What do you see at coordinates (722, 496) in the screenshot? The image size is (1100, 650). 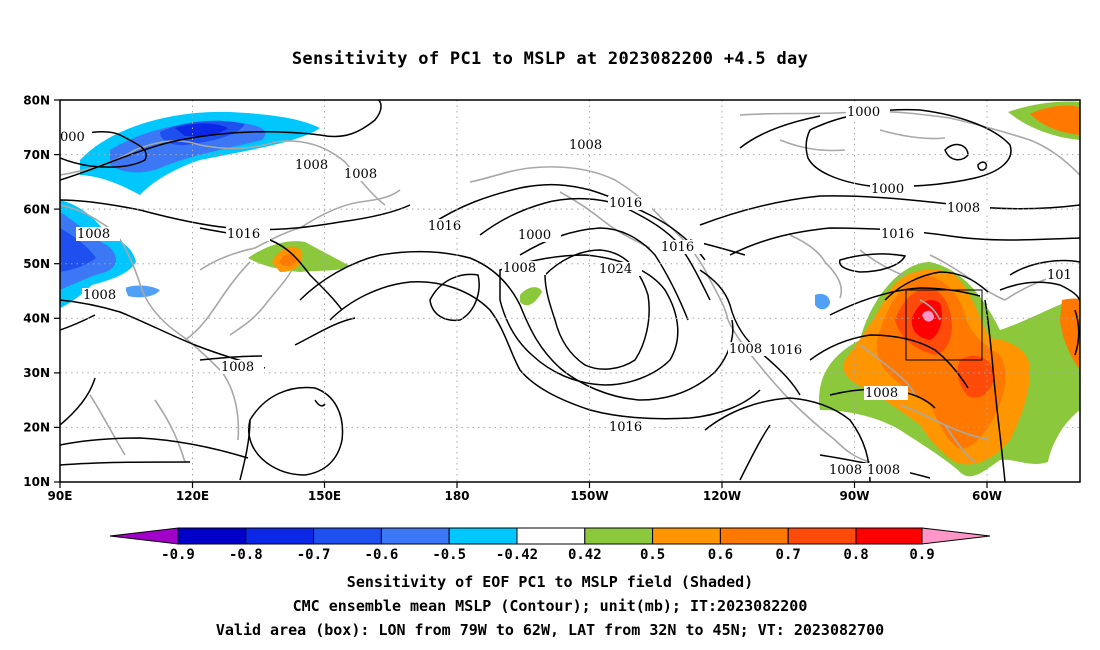 I see `lon-label: 120W` at bounding box center [722, 496].